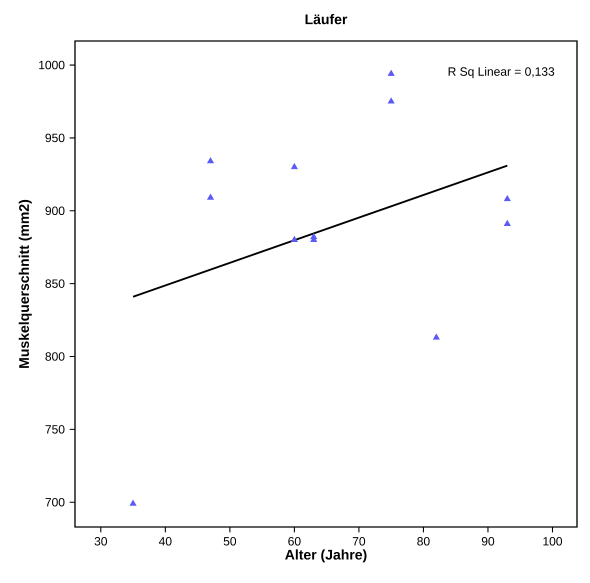  What do you see at coordinates (327, 19) in the screenshot?
I see `chart-title: Läufer` at bounding box center [327, 19].